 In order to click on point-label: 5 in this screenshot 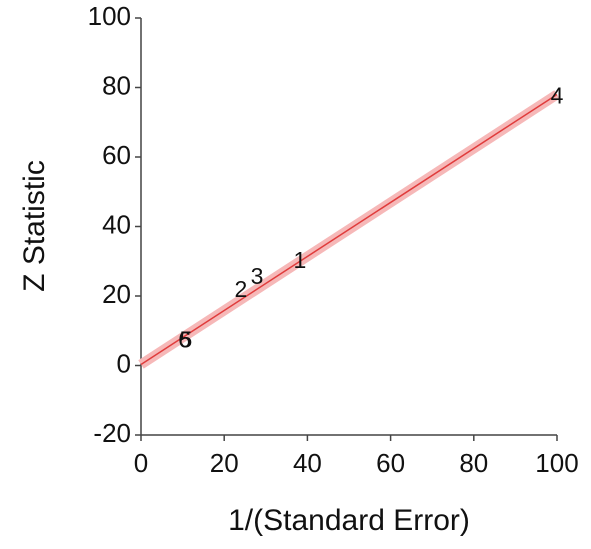, I will do `click(186, 339)`.